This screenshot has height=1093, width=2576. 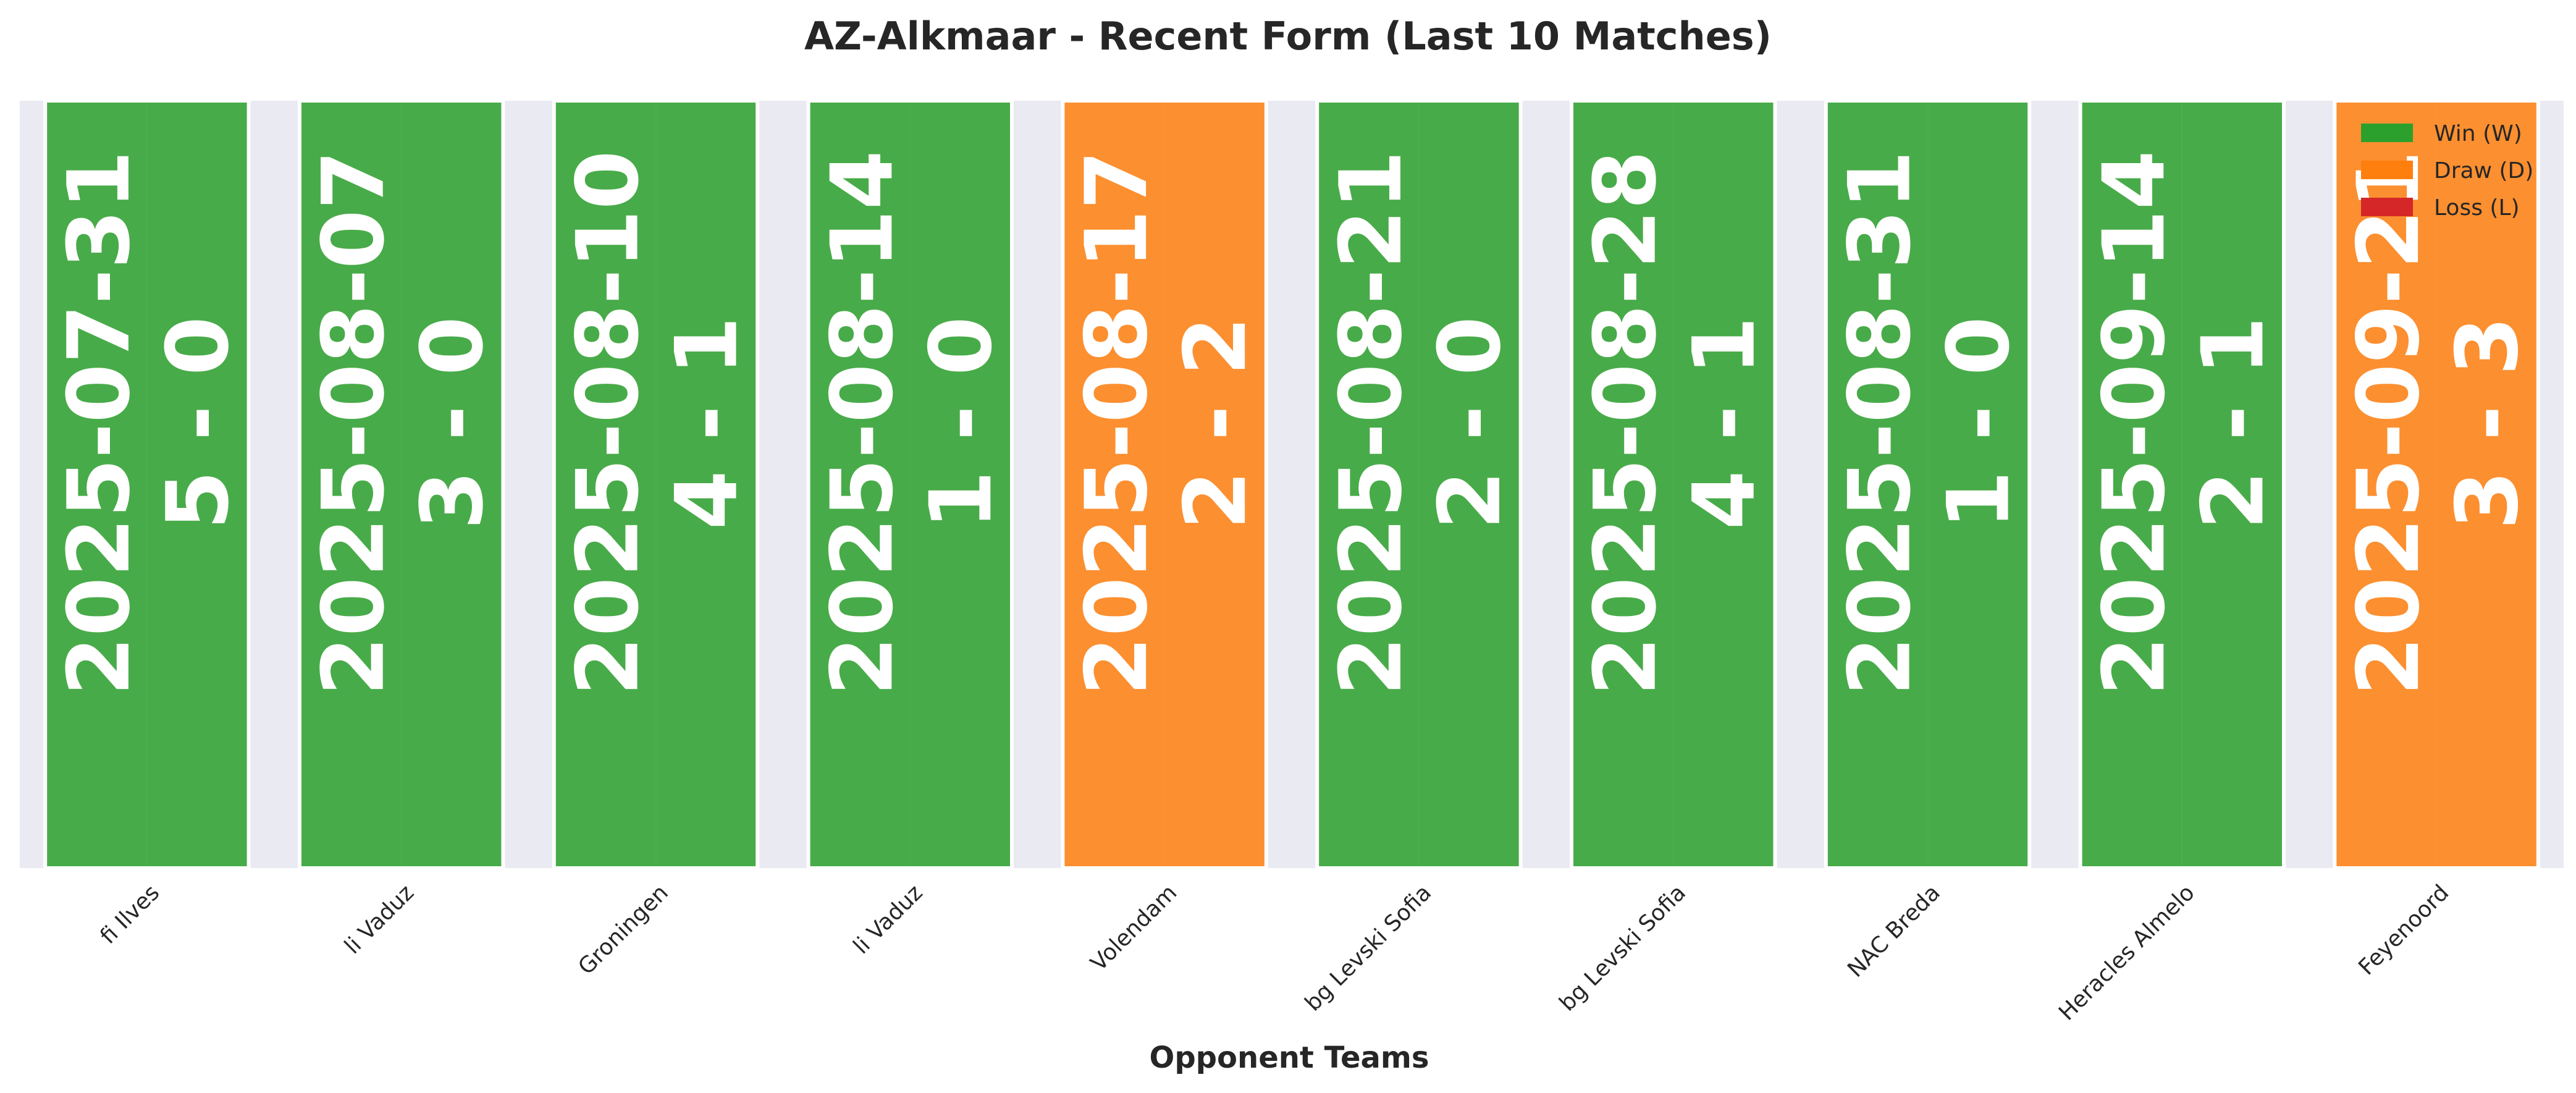 I want to click on bar-label: 2025-09-14 2 - 1, so click(x=2183, y=423).